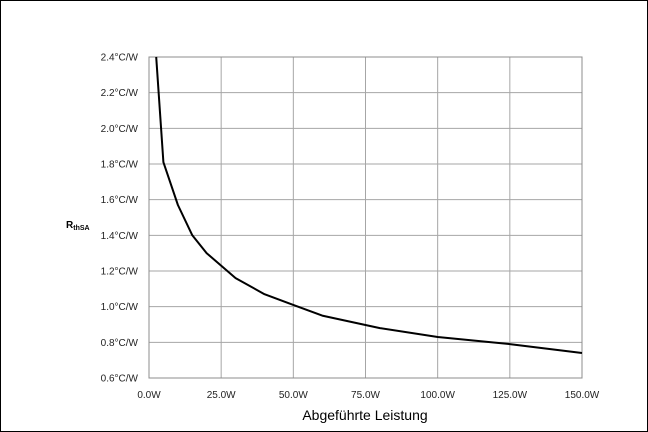  What do you see at coordinates (120, 129) in the screenshot?
I see `y-tick-label: 2.0°C/W` at bounding box center [120, 129].